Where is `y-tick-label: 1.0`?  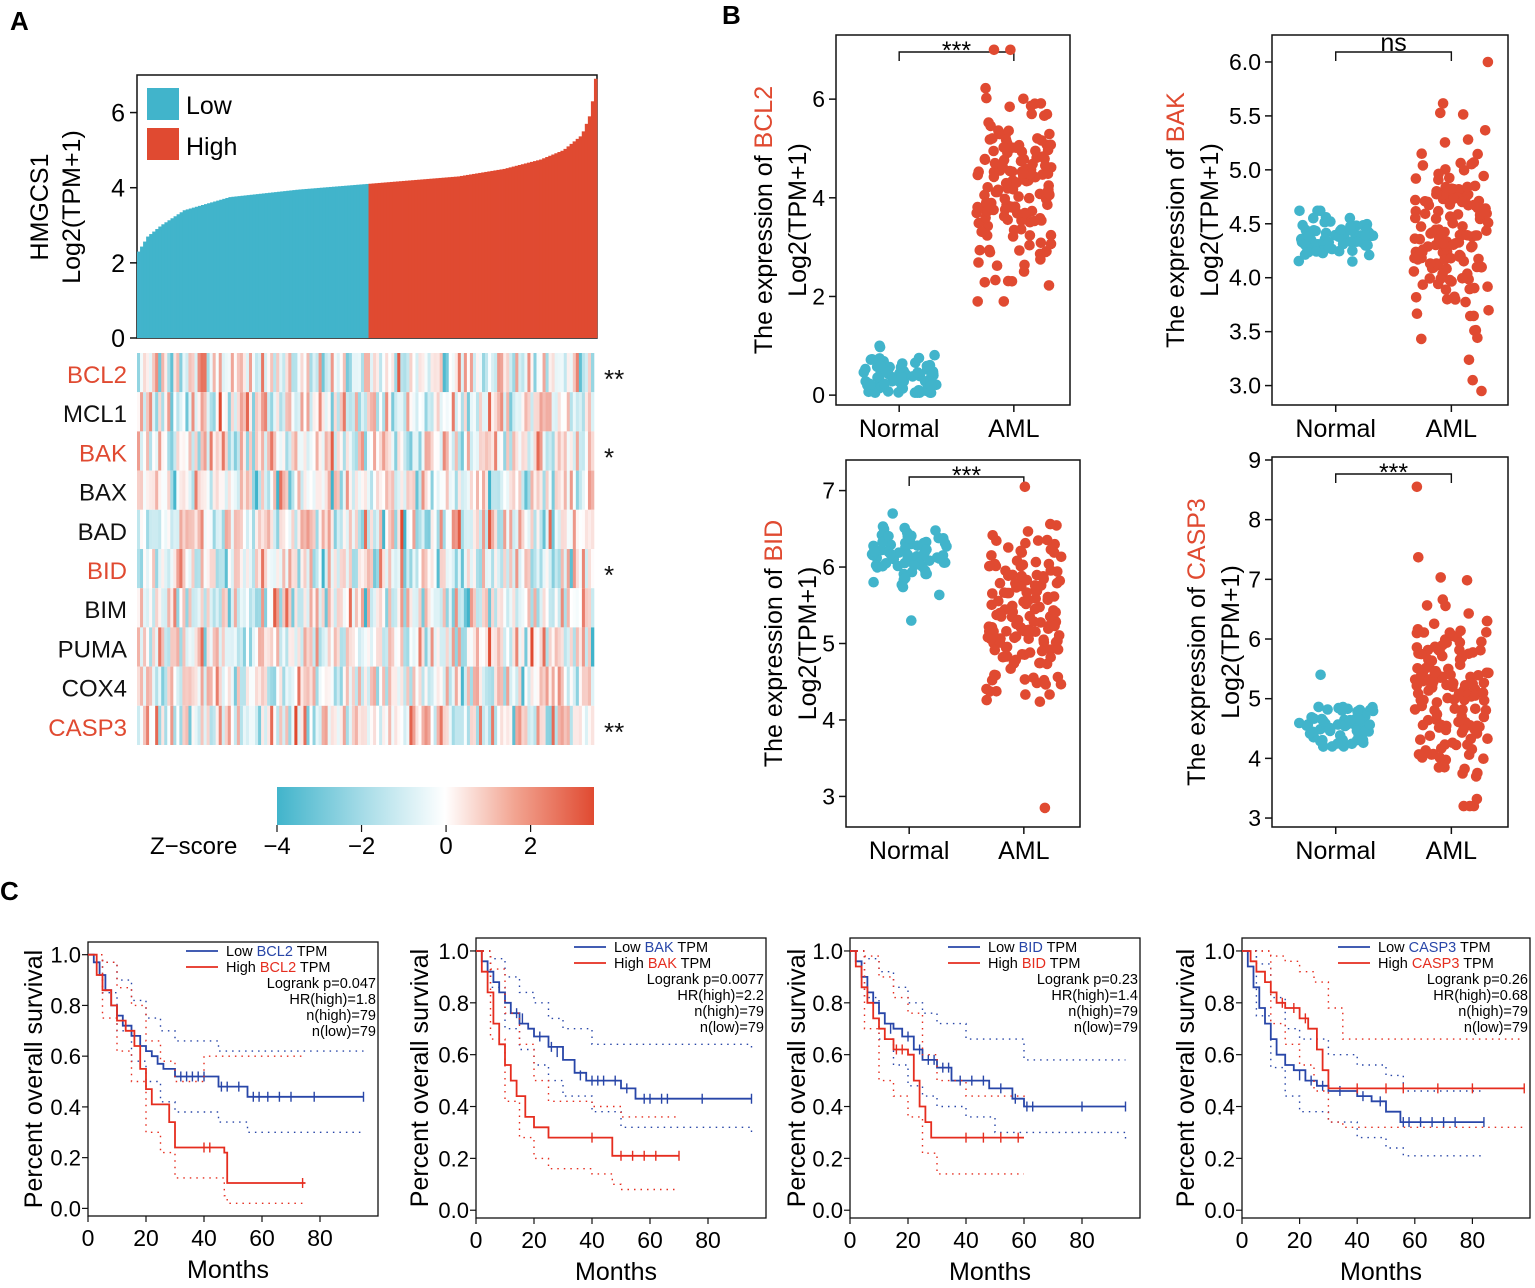
y-tick-label: 1.0 is located at coordinates (1219, 951).